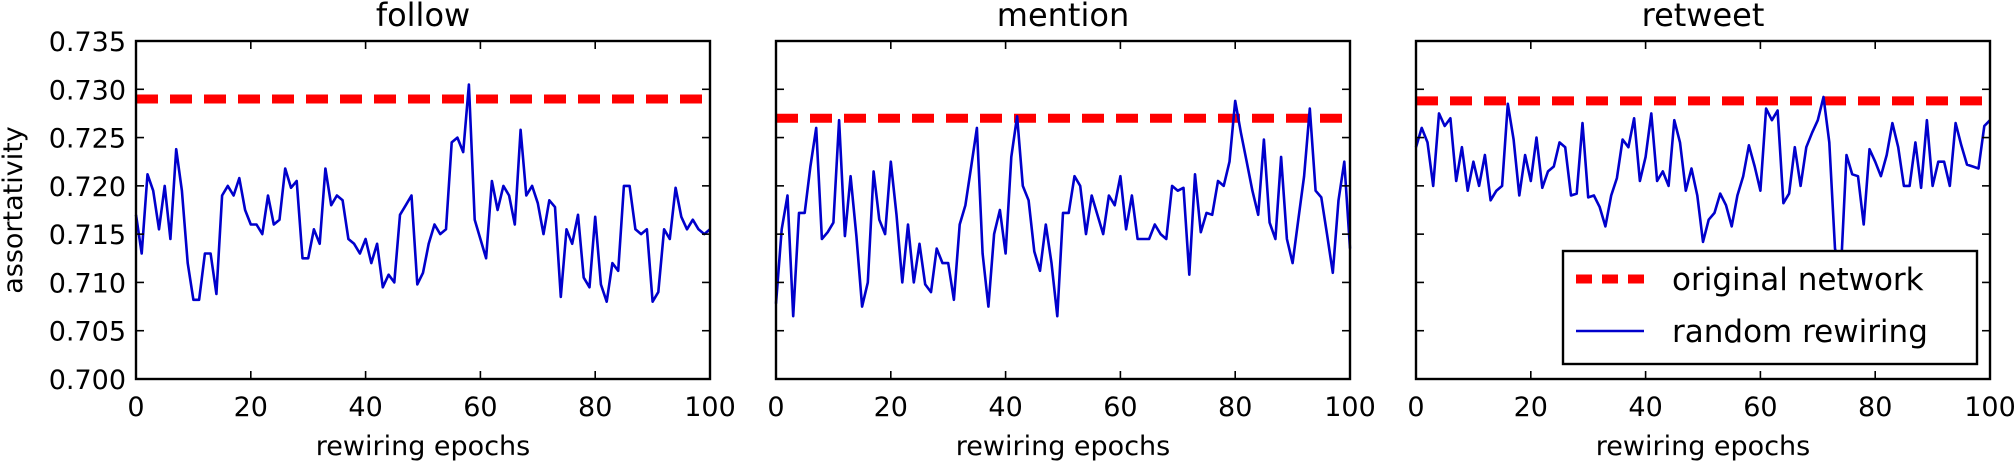  What do you see at coordinates (87, 332) in the screenshot?
I see `follow-ytick-label: 0.705` at bounding box center [87, 332].